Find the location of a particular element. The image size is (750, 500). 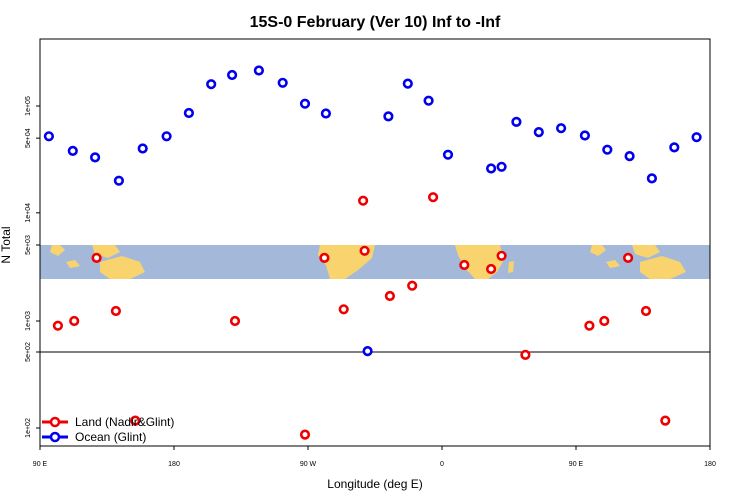

legend-label-land: Land (Nadir&Glint) is located at coordinates (124, 422).